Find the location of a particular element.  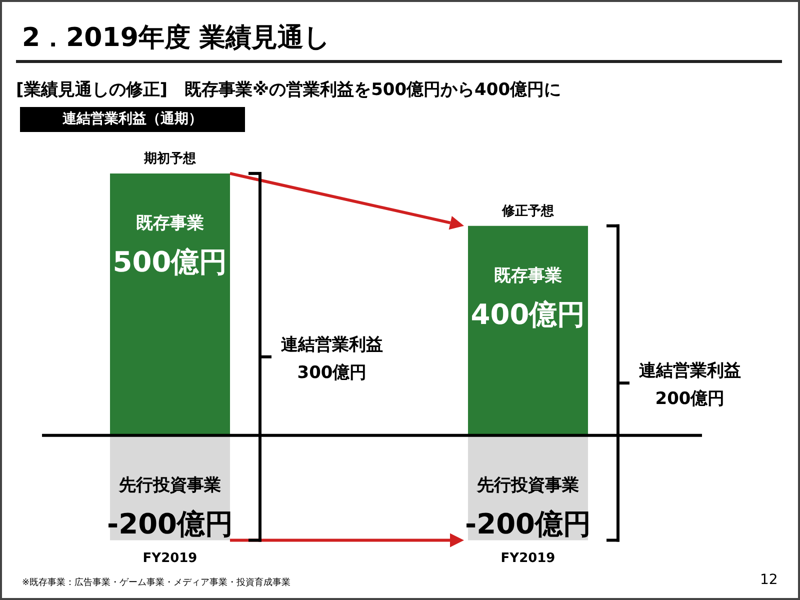

text: 連結営業利益（通期） is located at coordinates (132, 119).